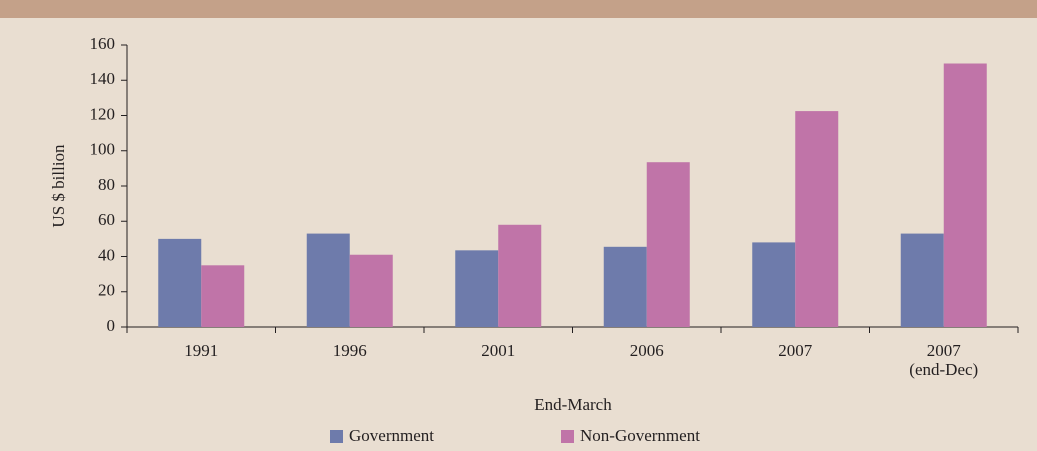 The image size is (1037, 451). What do you see at coordinates (201, 350) in the screenshot?
I see `x-tick-label: 1991` at bounding box center [201, 350].